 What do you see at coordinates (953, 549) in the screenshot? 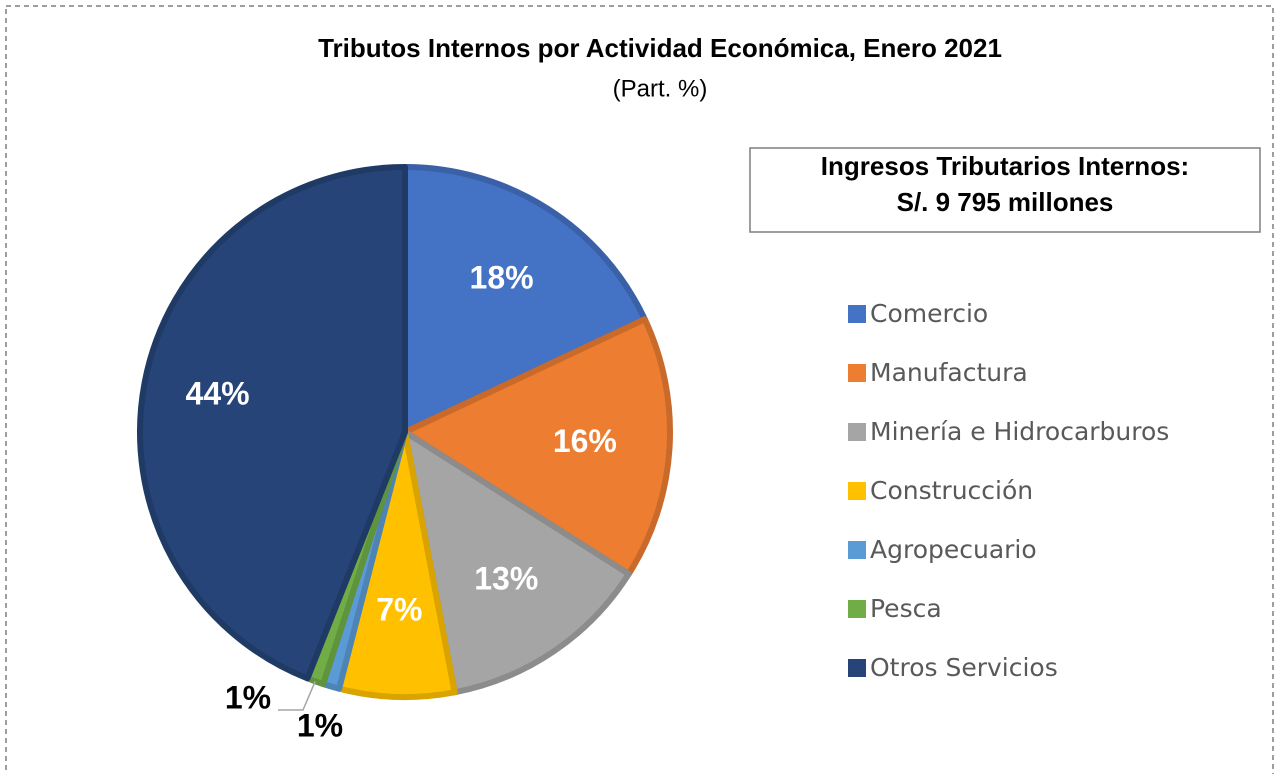
I see `legend-label: Agropecuario` at bounding box center [953, 549].